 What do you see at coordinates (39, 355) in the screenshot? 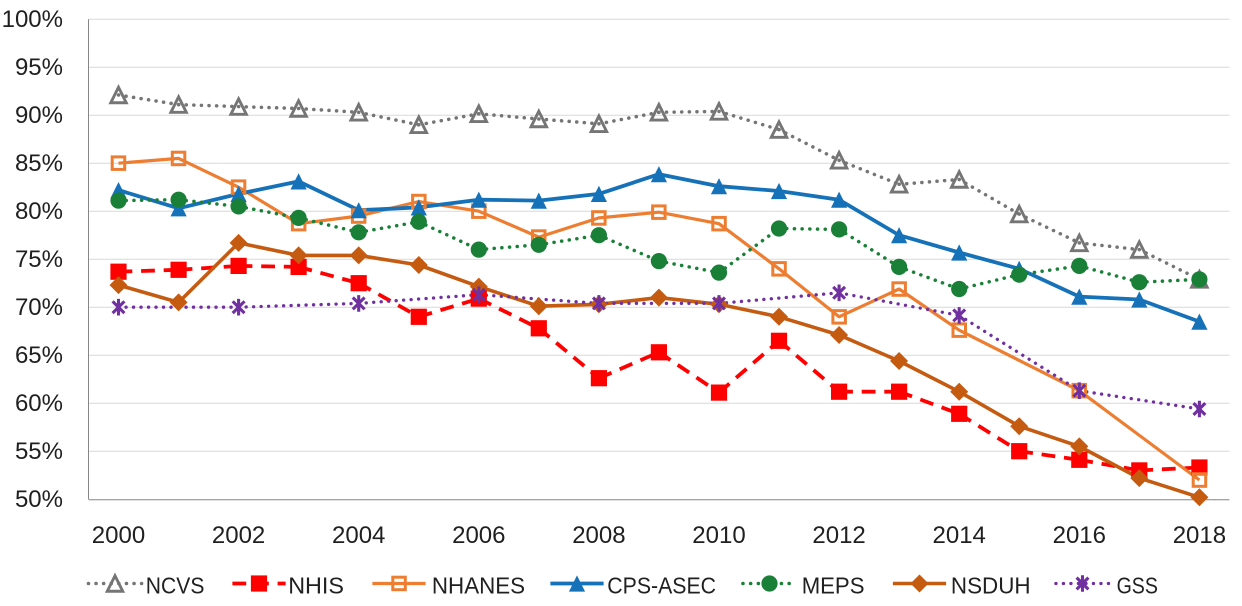
I see `svg-text: 65%` at bounding box center [39, 355].